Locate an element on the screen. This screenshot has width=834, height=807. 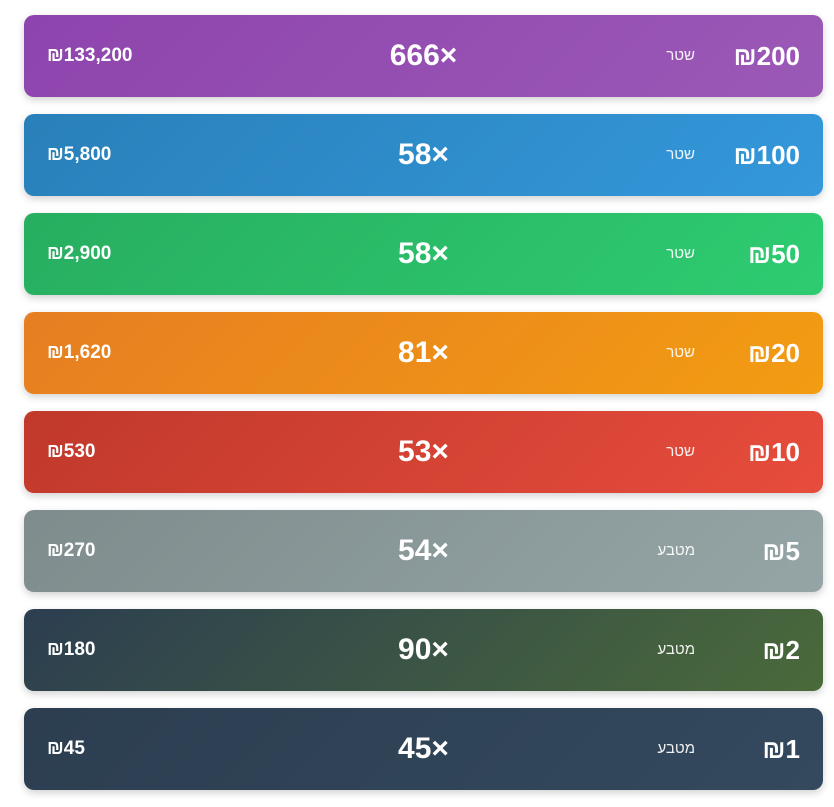
row-count: 90× is located at coordinates (423, 649).